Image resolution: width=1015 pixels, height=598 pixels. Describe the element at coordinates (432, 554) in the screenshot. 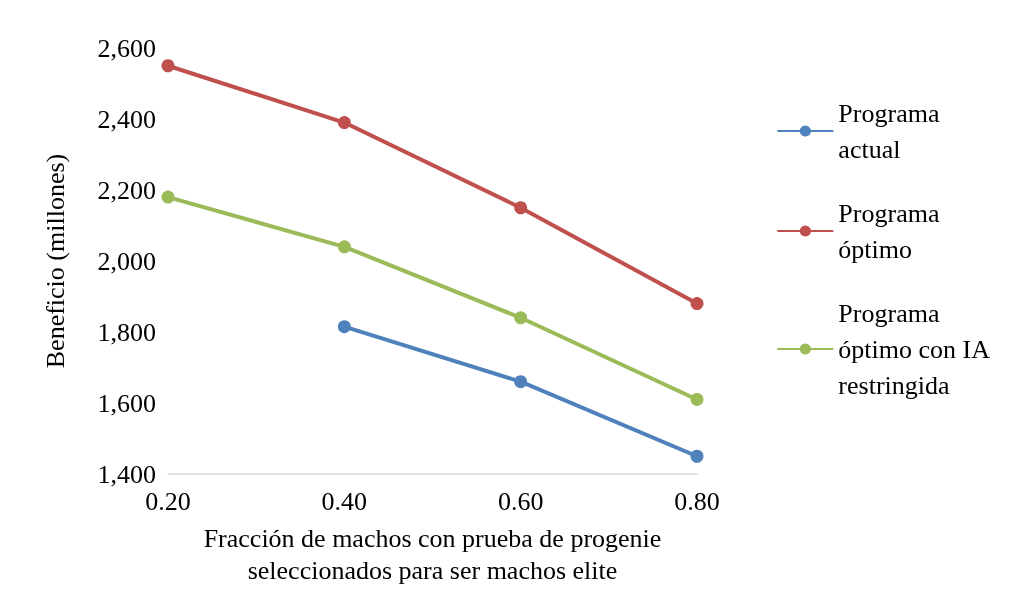

I see `x-axis-title: Fracción de machos con prueba de progenie seleccionados para ser machos elite` at that location.